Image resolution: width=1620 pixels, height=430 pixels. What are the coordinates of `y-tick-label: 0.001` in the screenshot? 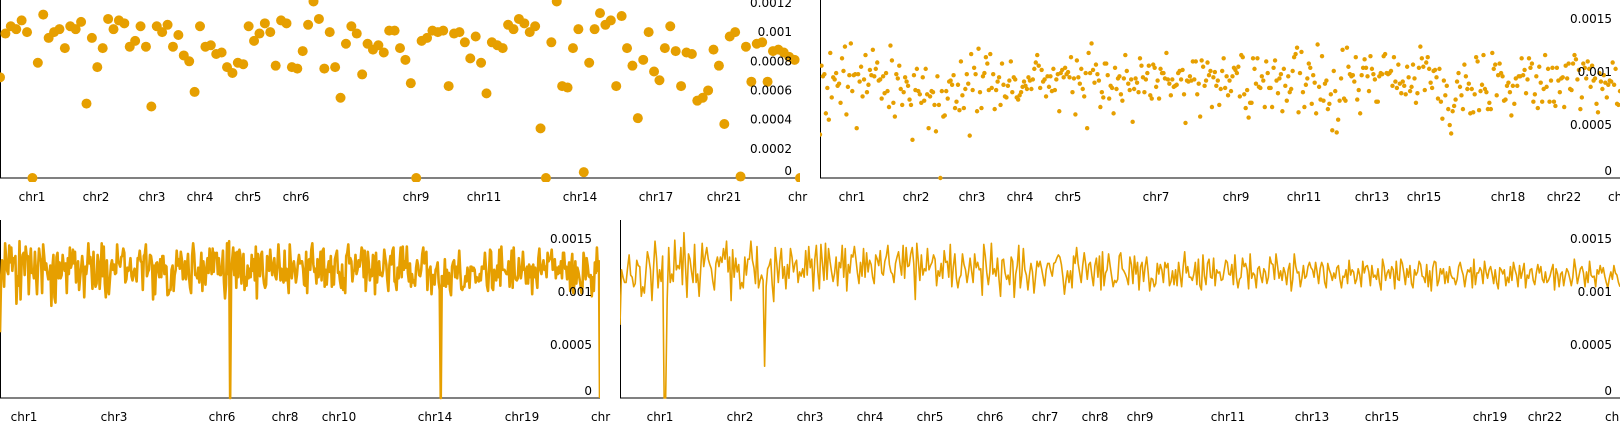 It's located at (1595, 72).